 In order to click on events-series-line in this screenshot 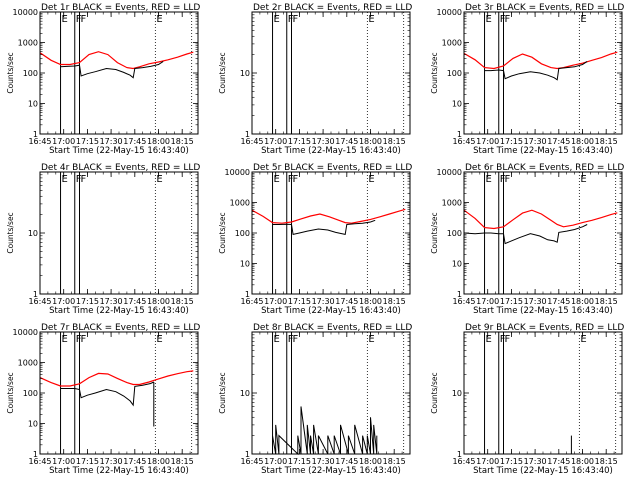, I will do `click(525, 234)`.